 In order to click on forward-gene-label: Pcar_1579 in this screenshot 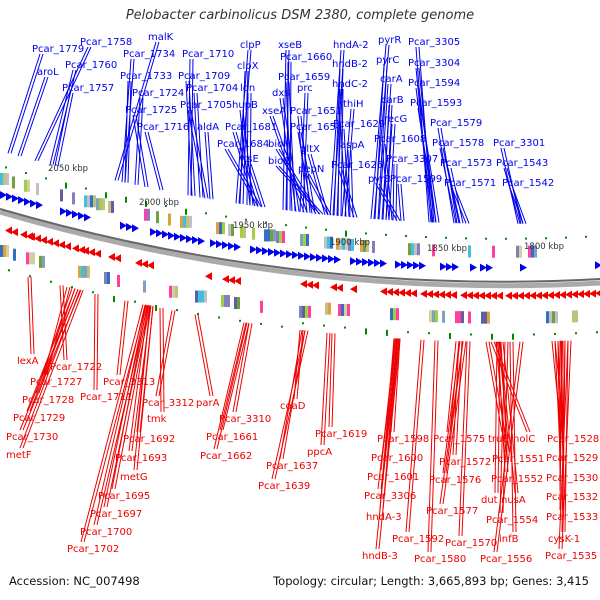, I will do `click(456, 123)`.